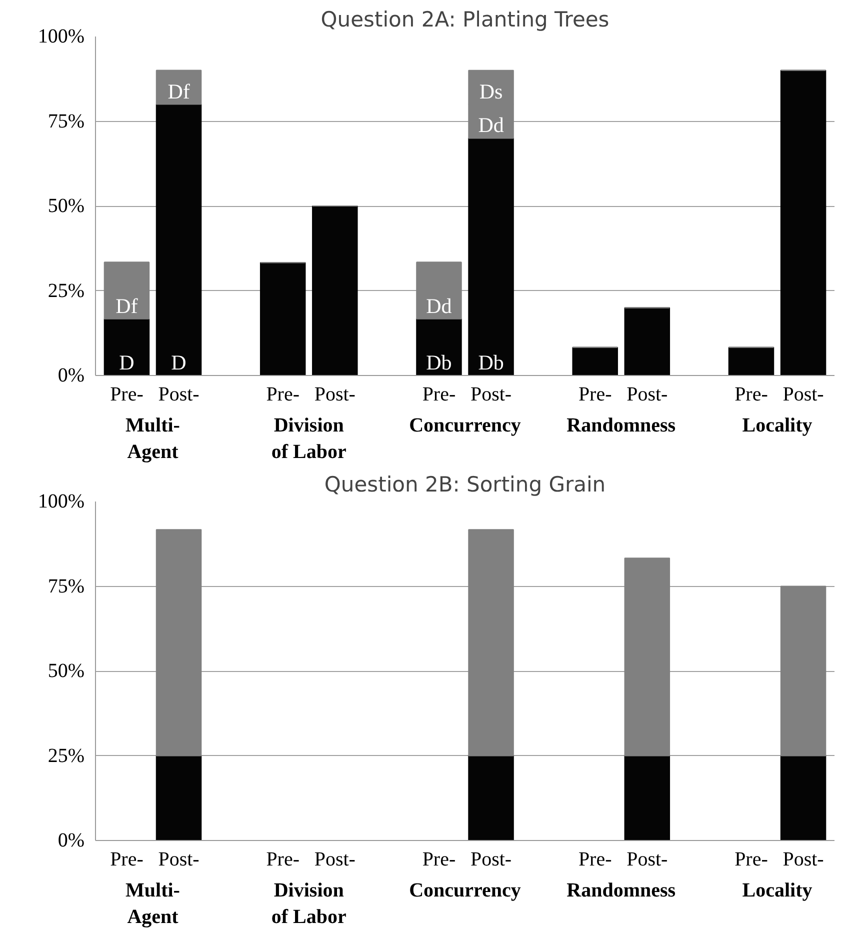  What do you see at coordinates (465, 20) in the screenshot?
I see `chart-title: Question 2A: Planting Trees` at bounding box center [465, 20].